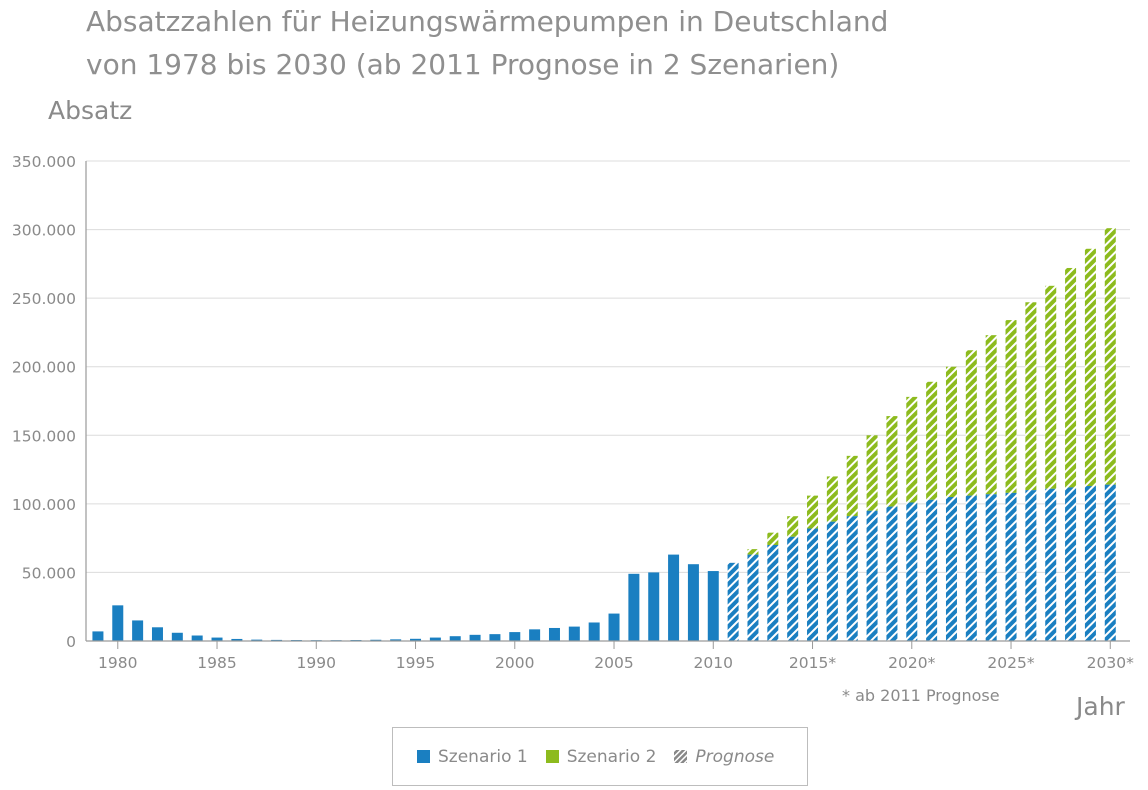  Describe the element at coordinates (611, 756) in the screenshot. I see `legend-label-szenario-2: Szenario 2` at that location.